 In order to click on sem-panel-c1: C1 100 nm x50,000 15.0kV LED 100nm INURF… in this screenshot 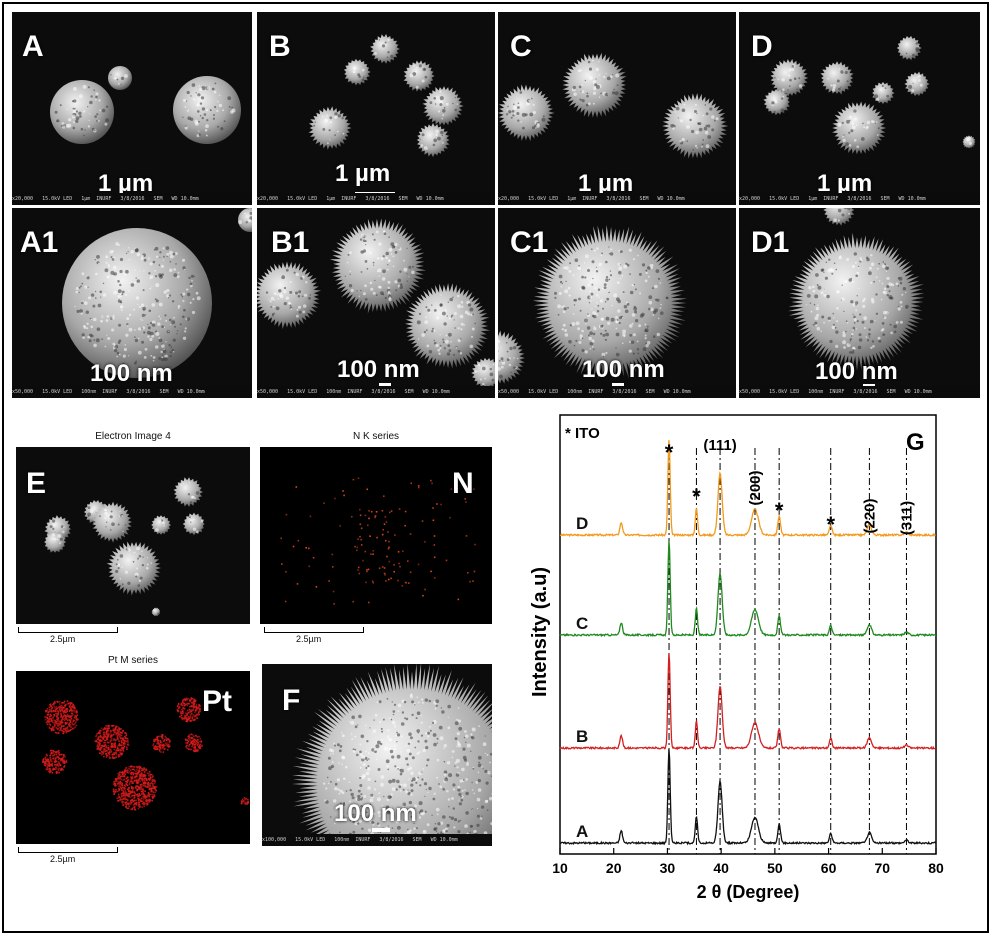, I will do `click(617, 303)`.